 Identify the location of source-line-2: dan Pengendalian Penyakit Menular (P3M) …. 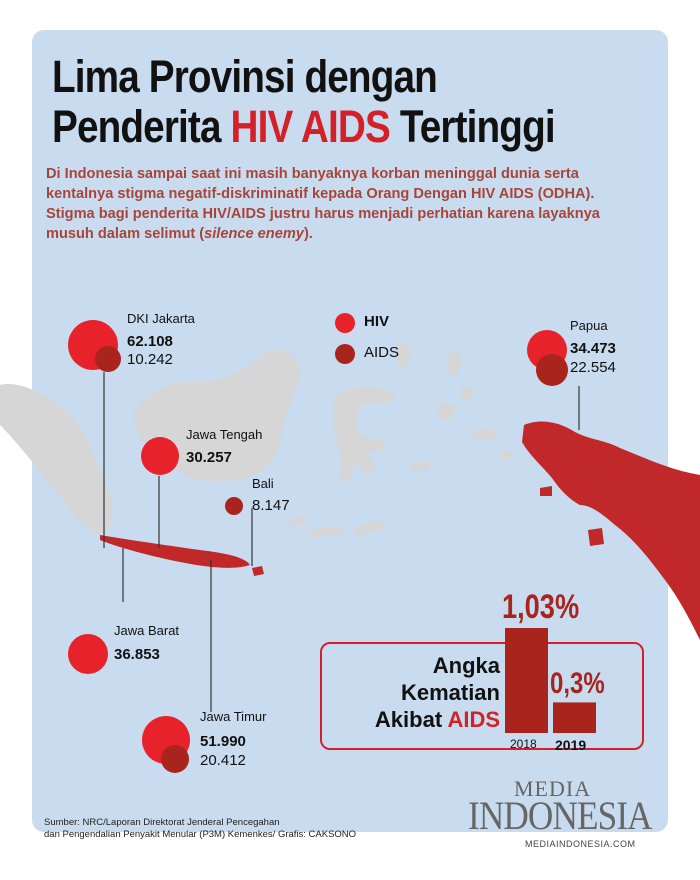
(200, 834).